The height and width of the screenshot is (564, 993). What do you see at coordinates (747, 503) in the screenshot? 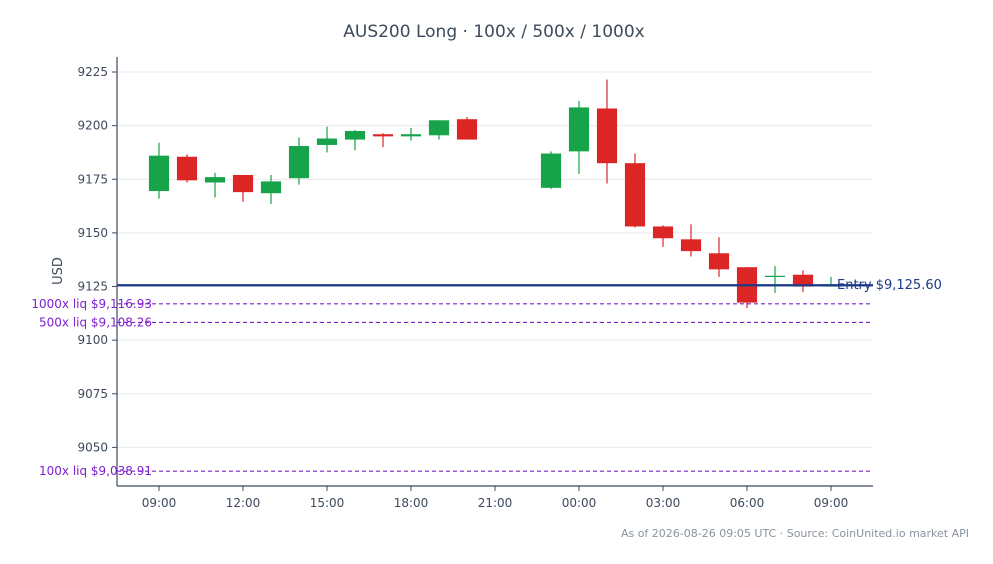
I see `x-tick-label: 06:00` at bounding box center [747, 503].